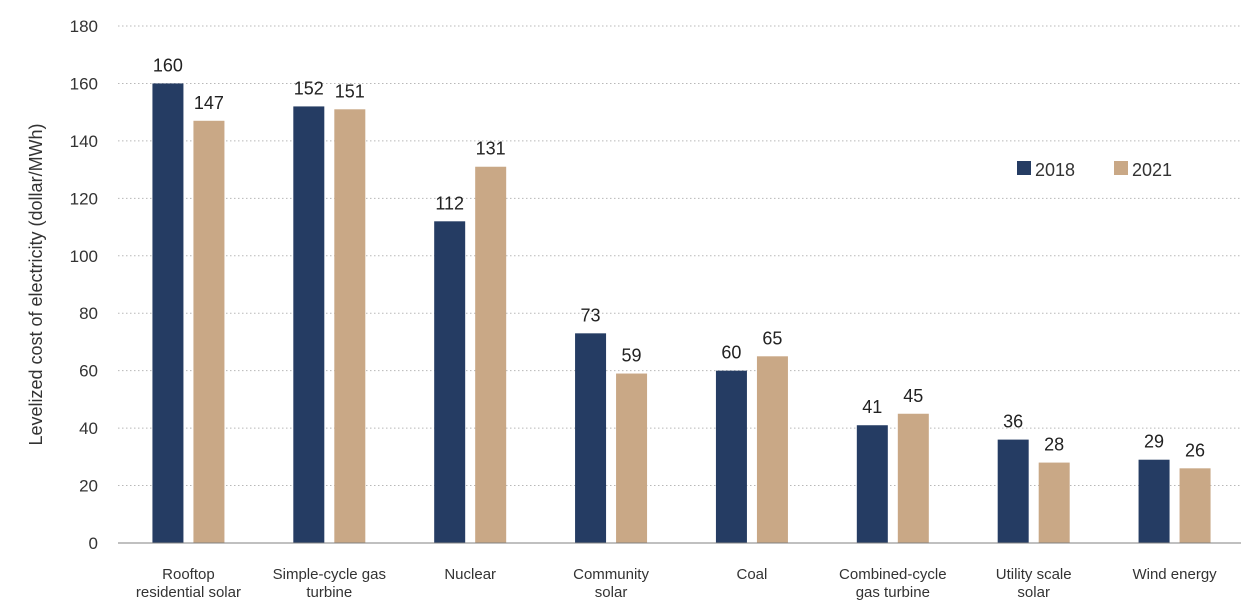 The width and height of the screenshot is (1245, 604). I want to click on legend-label-2018: 2018, so click(1055, 170).